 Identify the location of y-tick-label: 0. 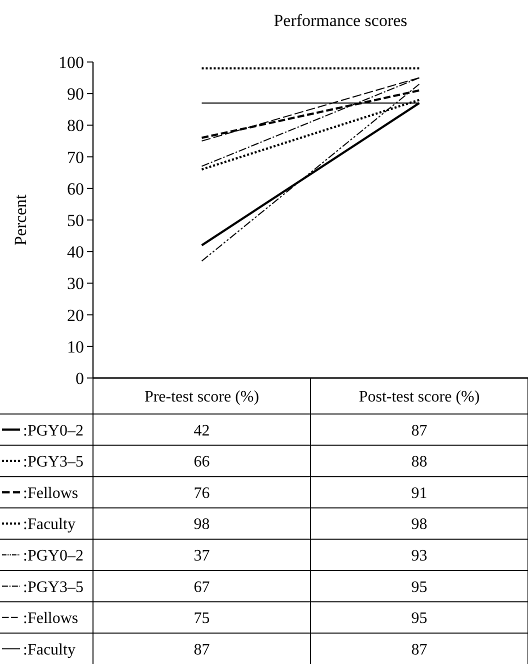
(80, 378).